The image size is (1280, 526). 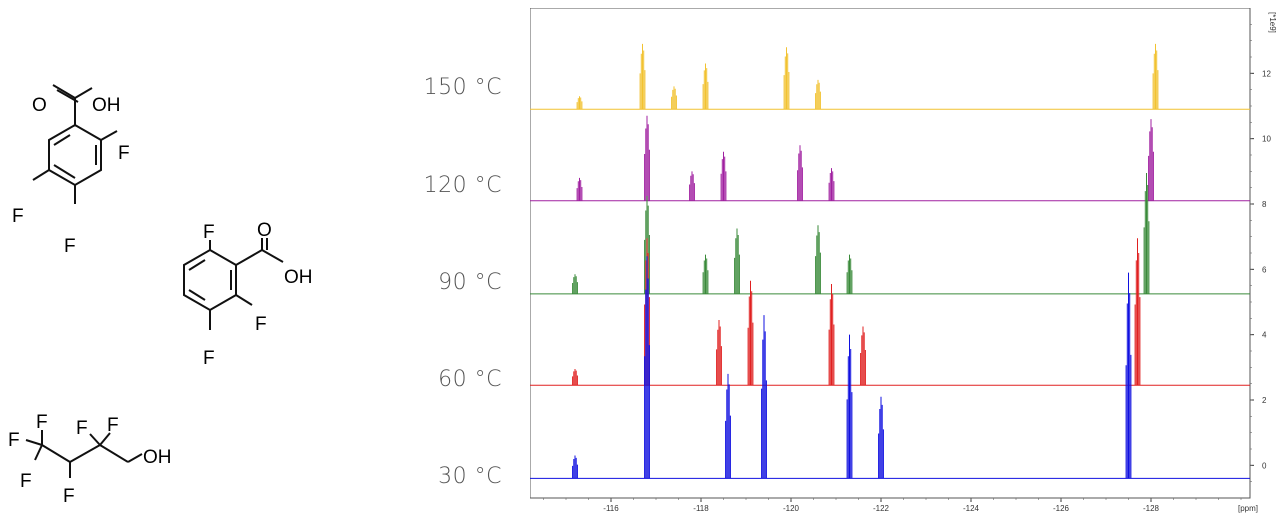 I want to click on x-tick-label: -120, so click(x=791, y=508).